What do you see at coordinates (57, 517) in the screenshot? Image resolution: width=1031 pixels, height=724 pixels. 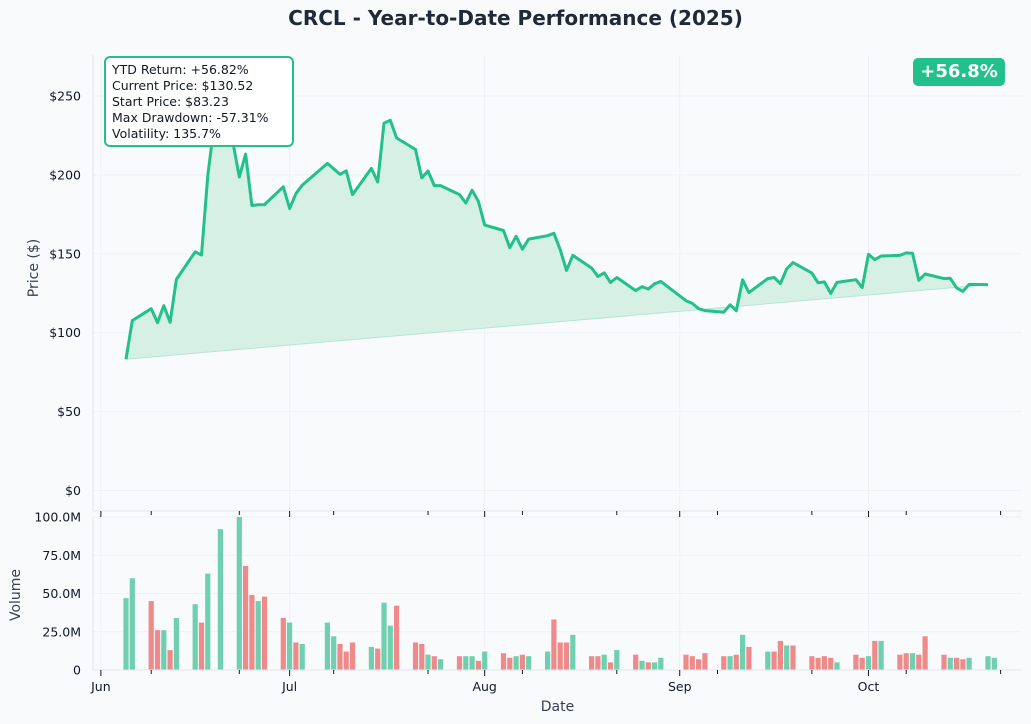 I see `volume-tick-label: 100.0M` at bounding box center [57, 517].